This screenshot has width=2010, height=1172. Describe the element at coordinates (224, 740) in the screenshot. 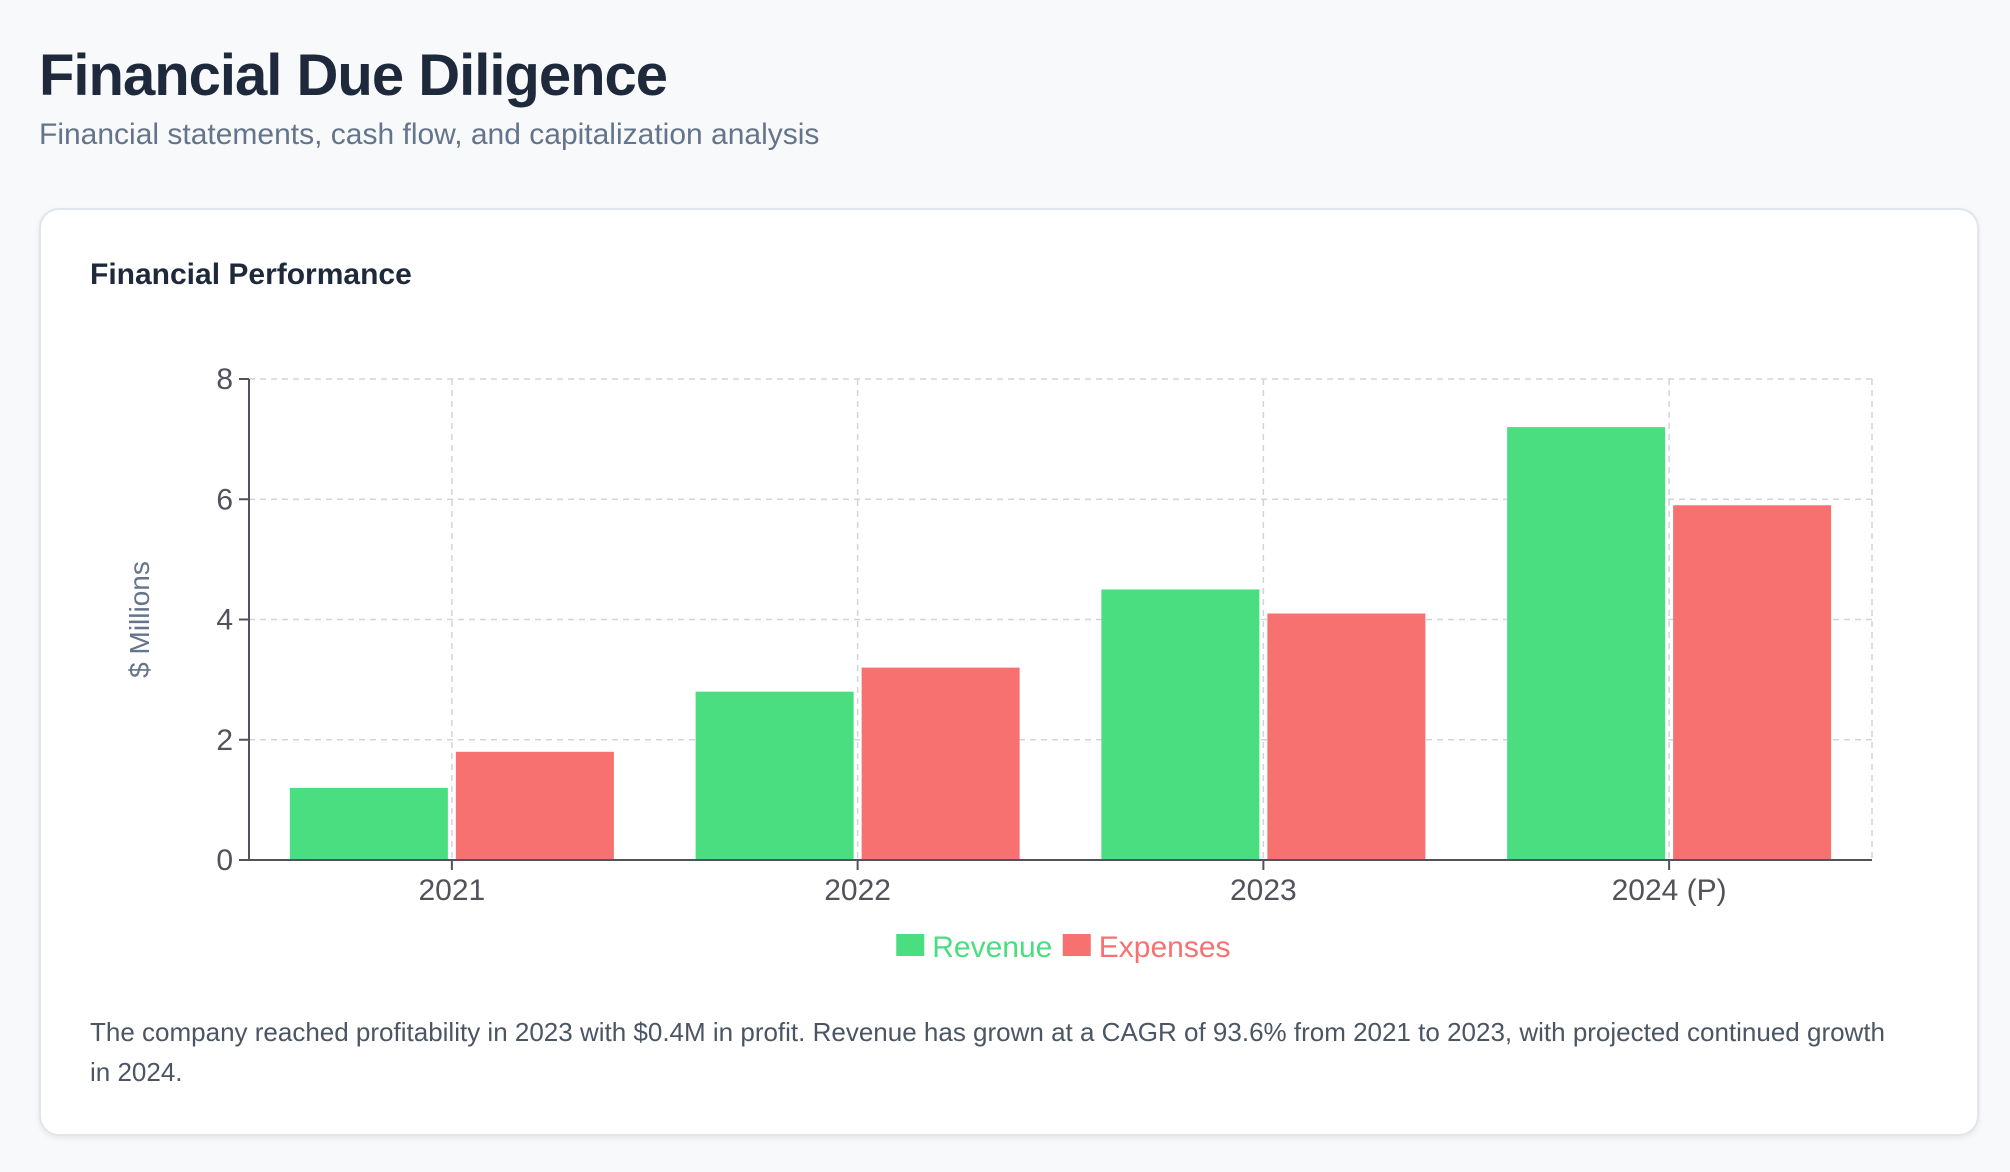

I see `y-tick-label-2: 2` at that location.